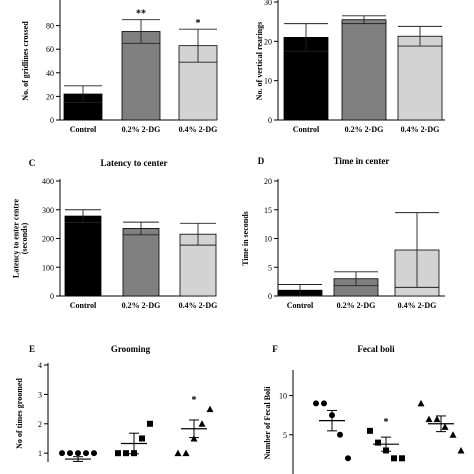 This screenshot has width=474, height=474. Describe the element at coordinates (275, 349) in the screenshot. I see `panel-letter: F` at that location.